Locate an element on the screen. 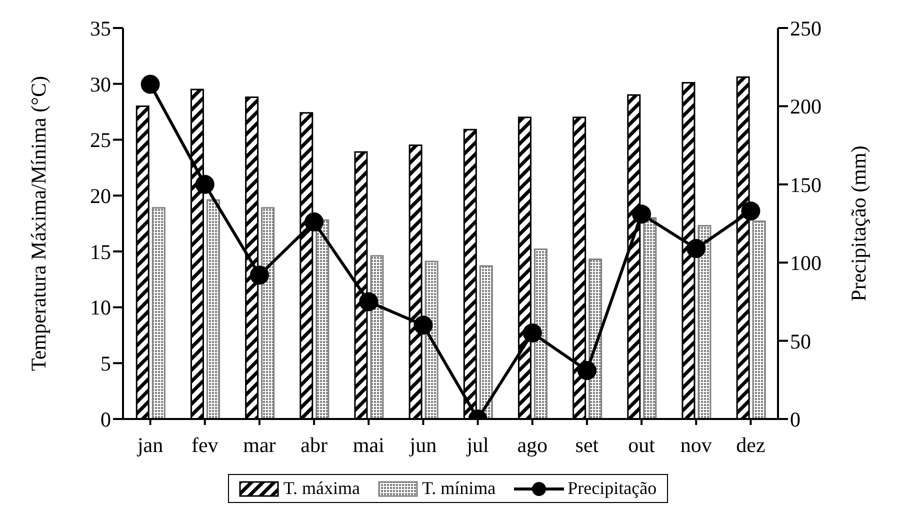 This screenshot has width=898, height=525. y2-tick-label: 150 is located at coordinates (806, 184).